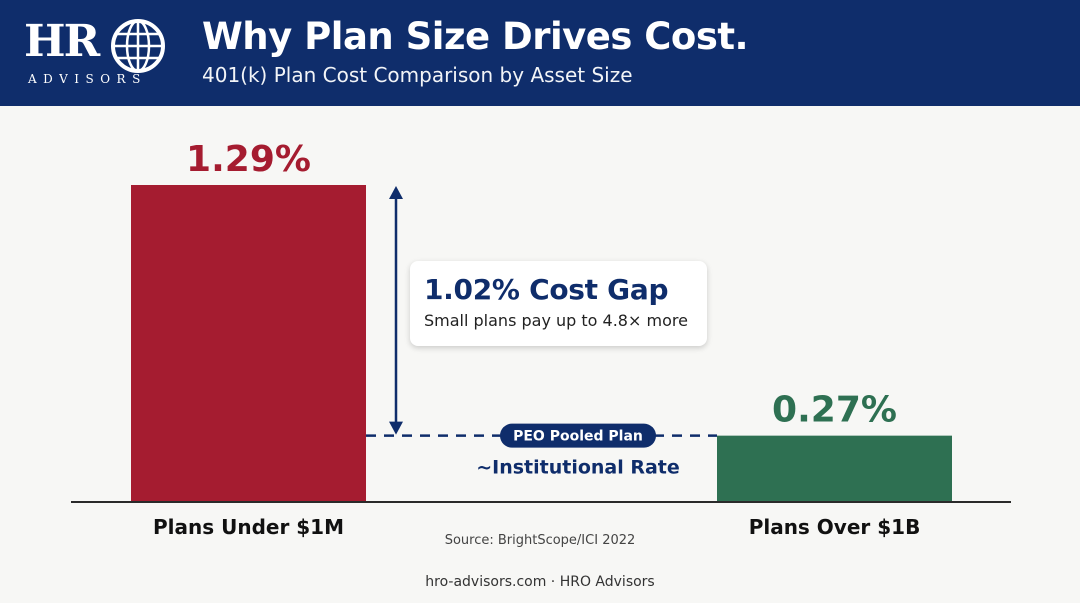 This screenshot has width=1080, height=603. What do you see at coordinates (578, 468) in the screenshot?
I see `institutional-rate-label: ~Institutional Rate` at bounding box center [578, 468].